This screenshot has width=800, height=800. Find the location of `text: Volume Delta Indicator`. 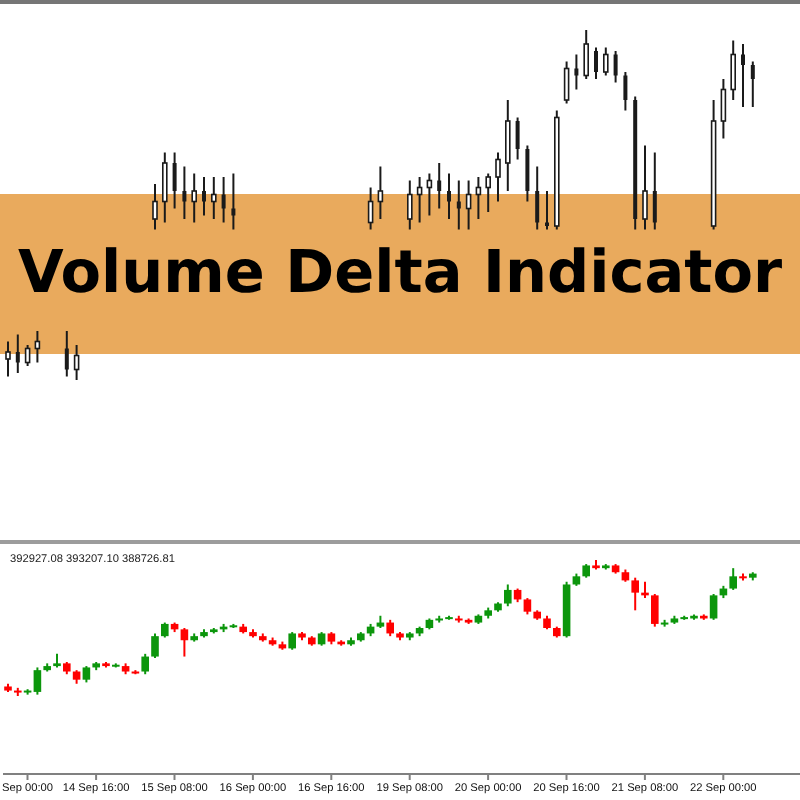

text: Volume Delta Indicator is located at coordinates (400, 272).